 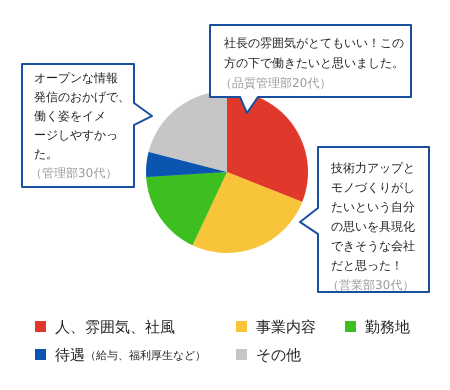 What do you see at coordinates (276, 83) in the screenshot?
I see `text: （品質管理部20代）` at bounding box center [276, 83].